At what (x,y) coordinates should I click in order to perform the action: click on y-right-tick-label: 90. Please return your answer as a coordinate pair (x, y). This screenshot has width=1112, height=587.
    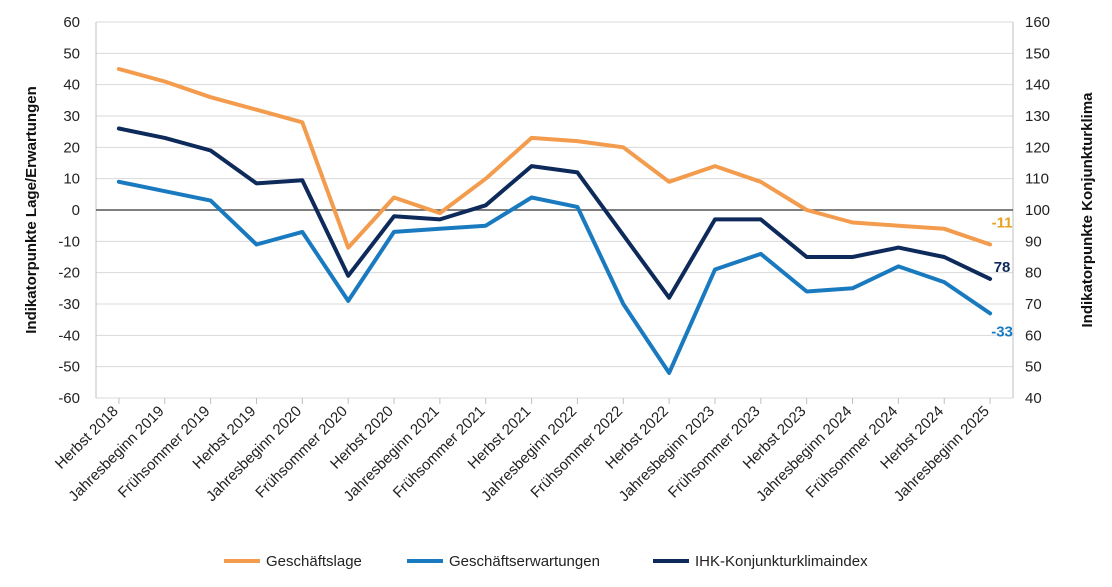
    Looking at the image, I should click on (1033, 241).